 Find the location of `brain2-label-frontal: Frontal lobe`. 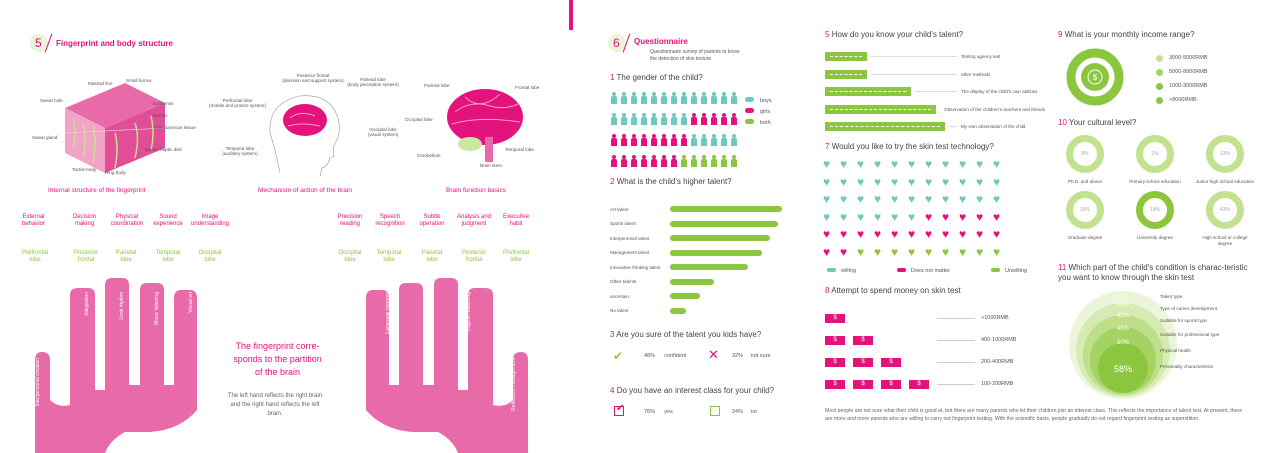

brain2-label-frontal: Frontal lobe is located at coordinates (527, 87).